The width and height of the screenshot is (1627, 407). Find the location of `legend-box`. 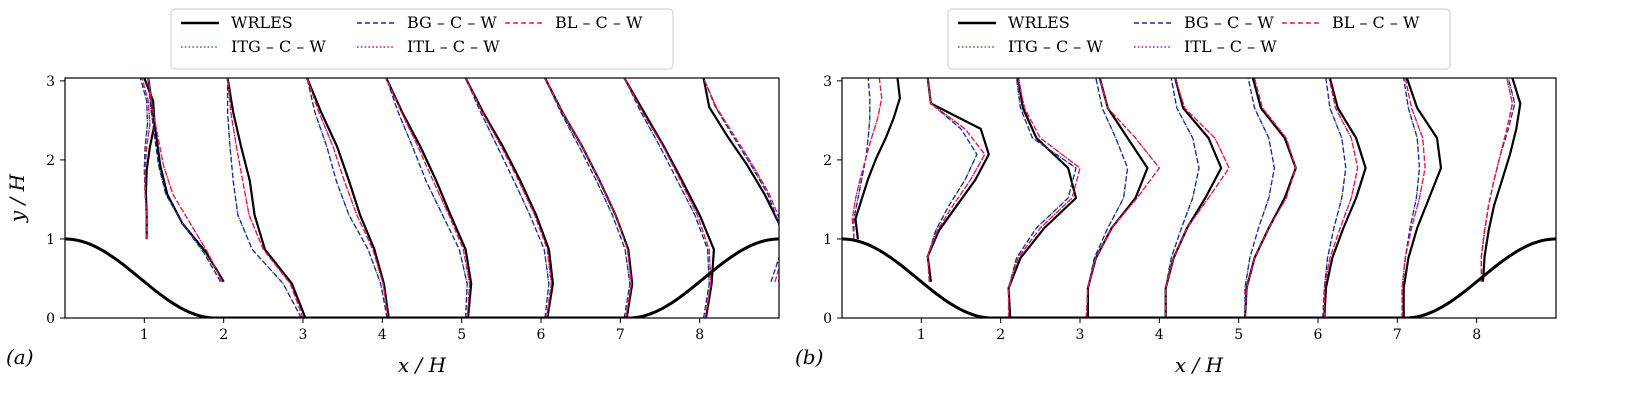

legend-box is located at coordinates (422, 39).